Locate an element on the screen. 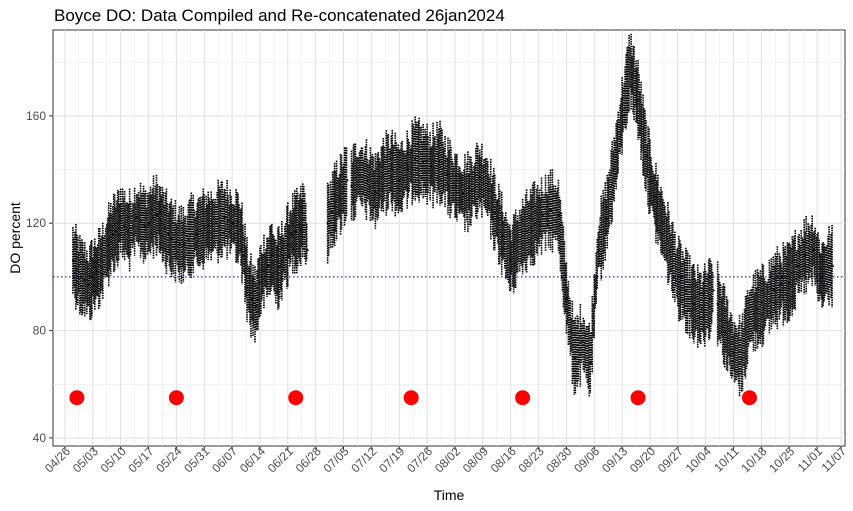 Image resolution: width=853 pixels, height=511 pixels. x-tick-label: 05/03 is located at coordinates (85, 459).